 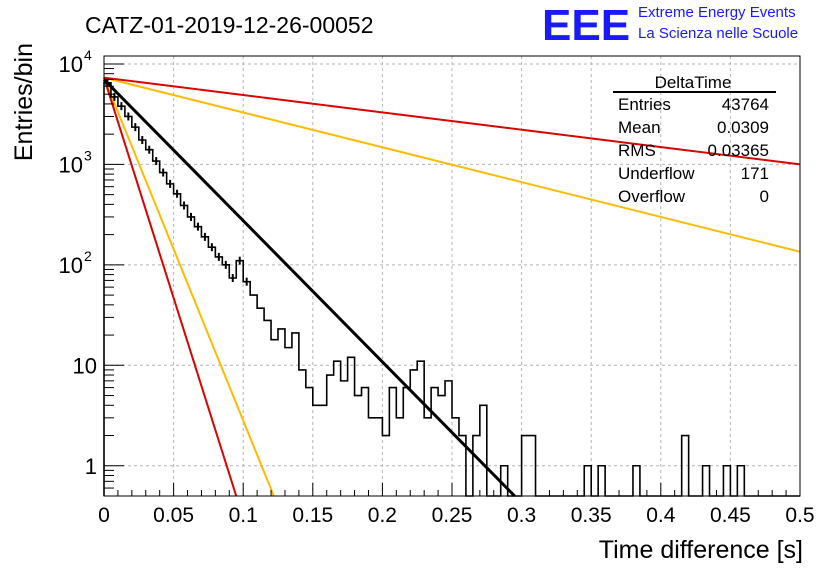 What do you see at coordinates (661, 515) in the screenshot?
I see `x-tick-label: 0.4` at bounding box center [661, 515].